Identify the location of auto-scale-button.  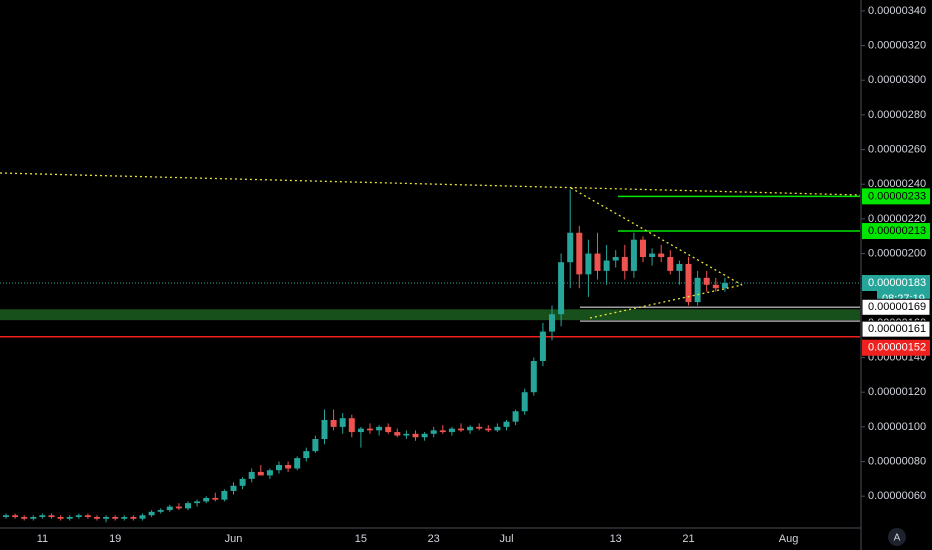
(897, 537).